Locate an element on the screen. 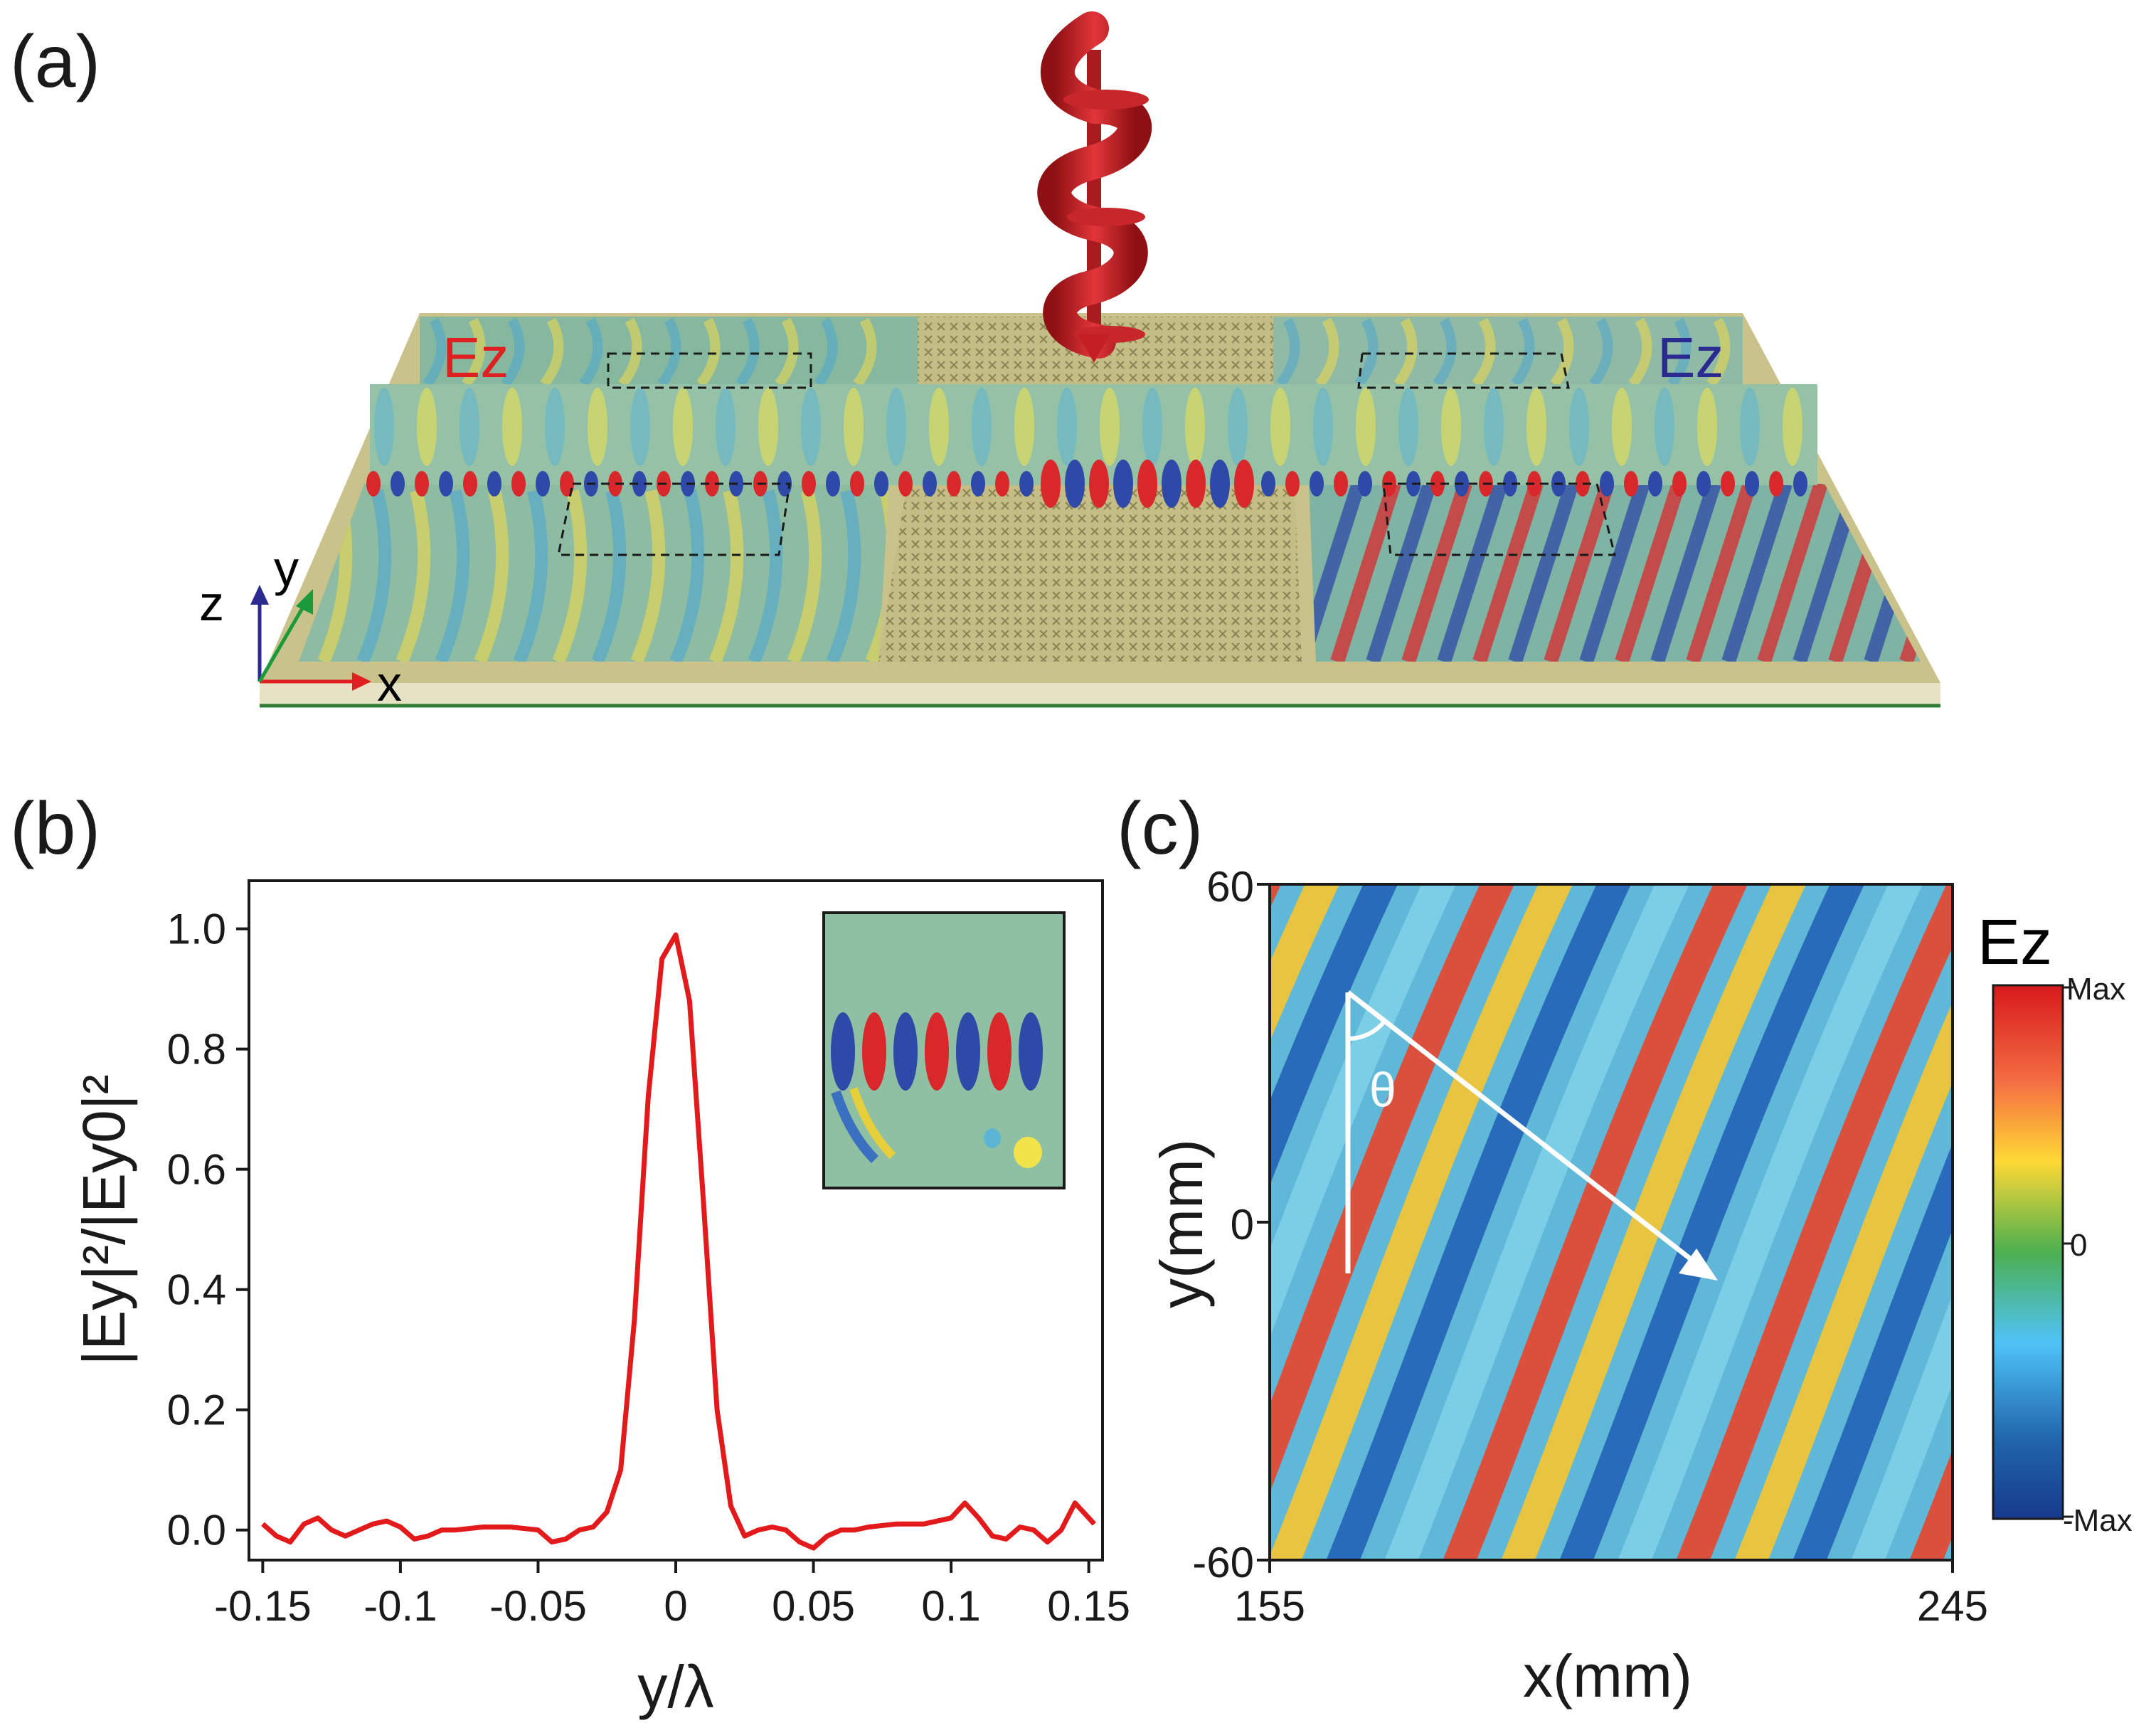  coordinate-axes: z y x is located at coordinates (300, 626).